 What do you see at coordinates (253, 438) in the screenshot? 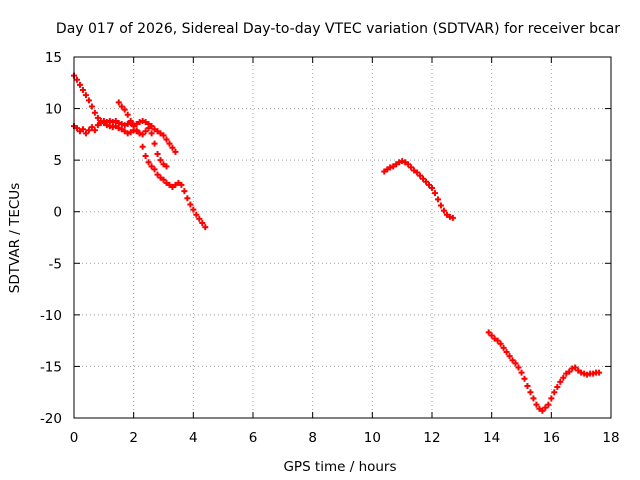
I see `x-tick-label: 6` at bounding box center [253, 438].